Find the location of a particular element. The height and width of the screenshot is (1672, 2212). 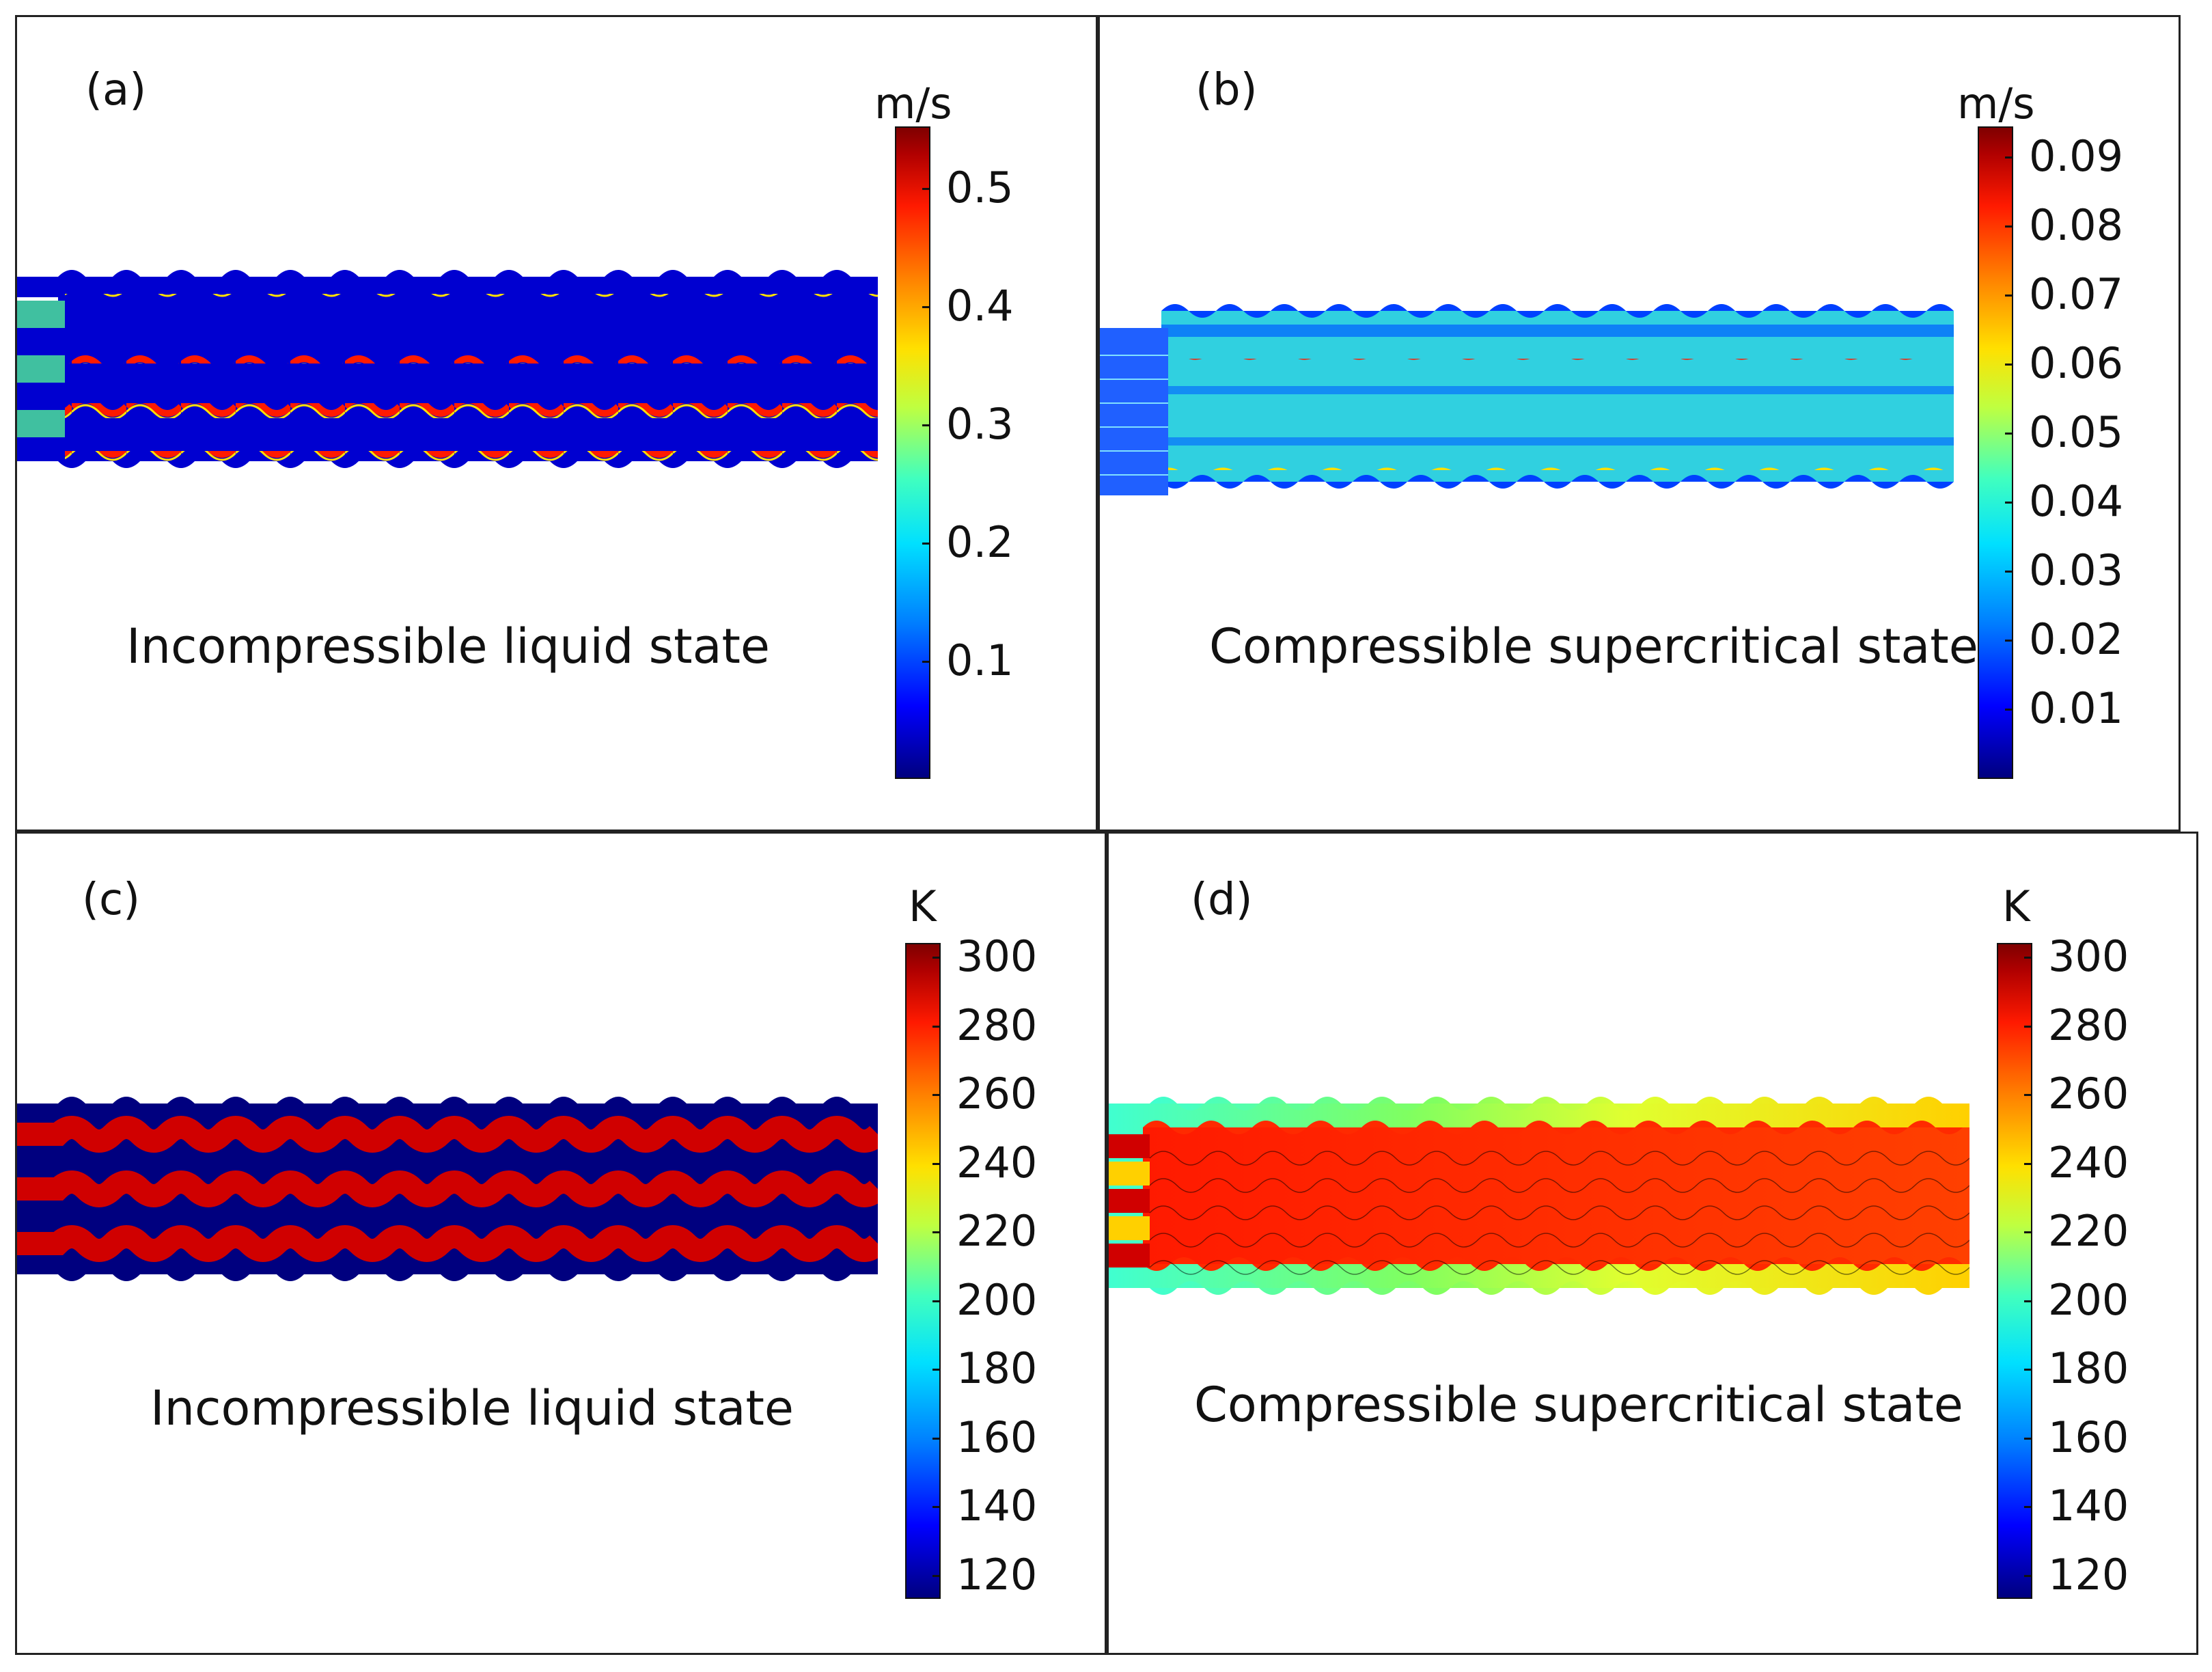

caption-d: Compressible supercritical state is located at coordinates (1579, 1405).